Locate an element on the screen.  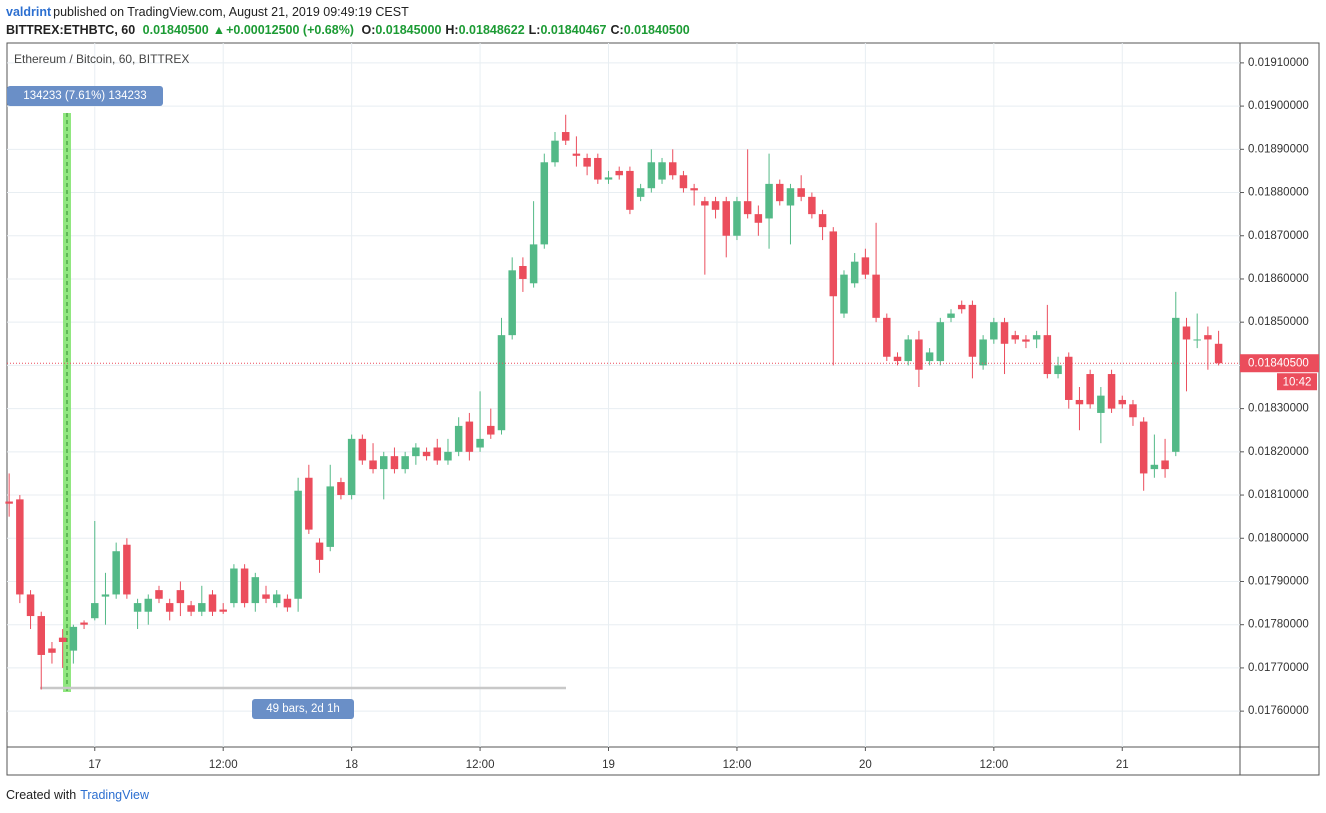
y-tick-label: 0.01860000 is located at coordinates (1278, 279).